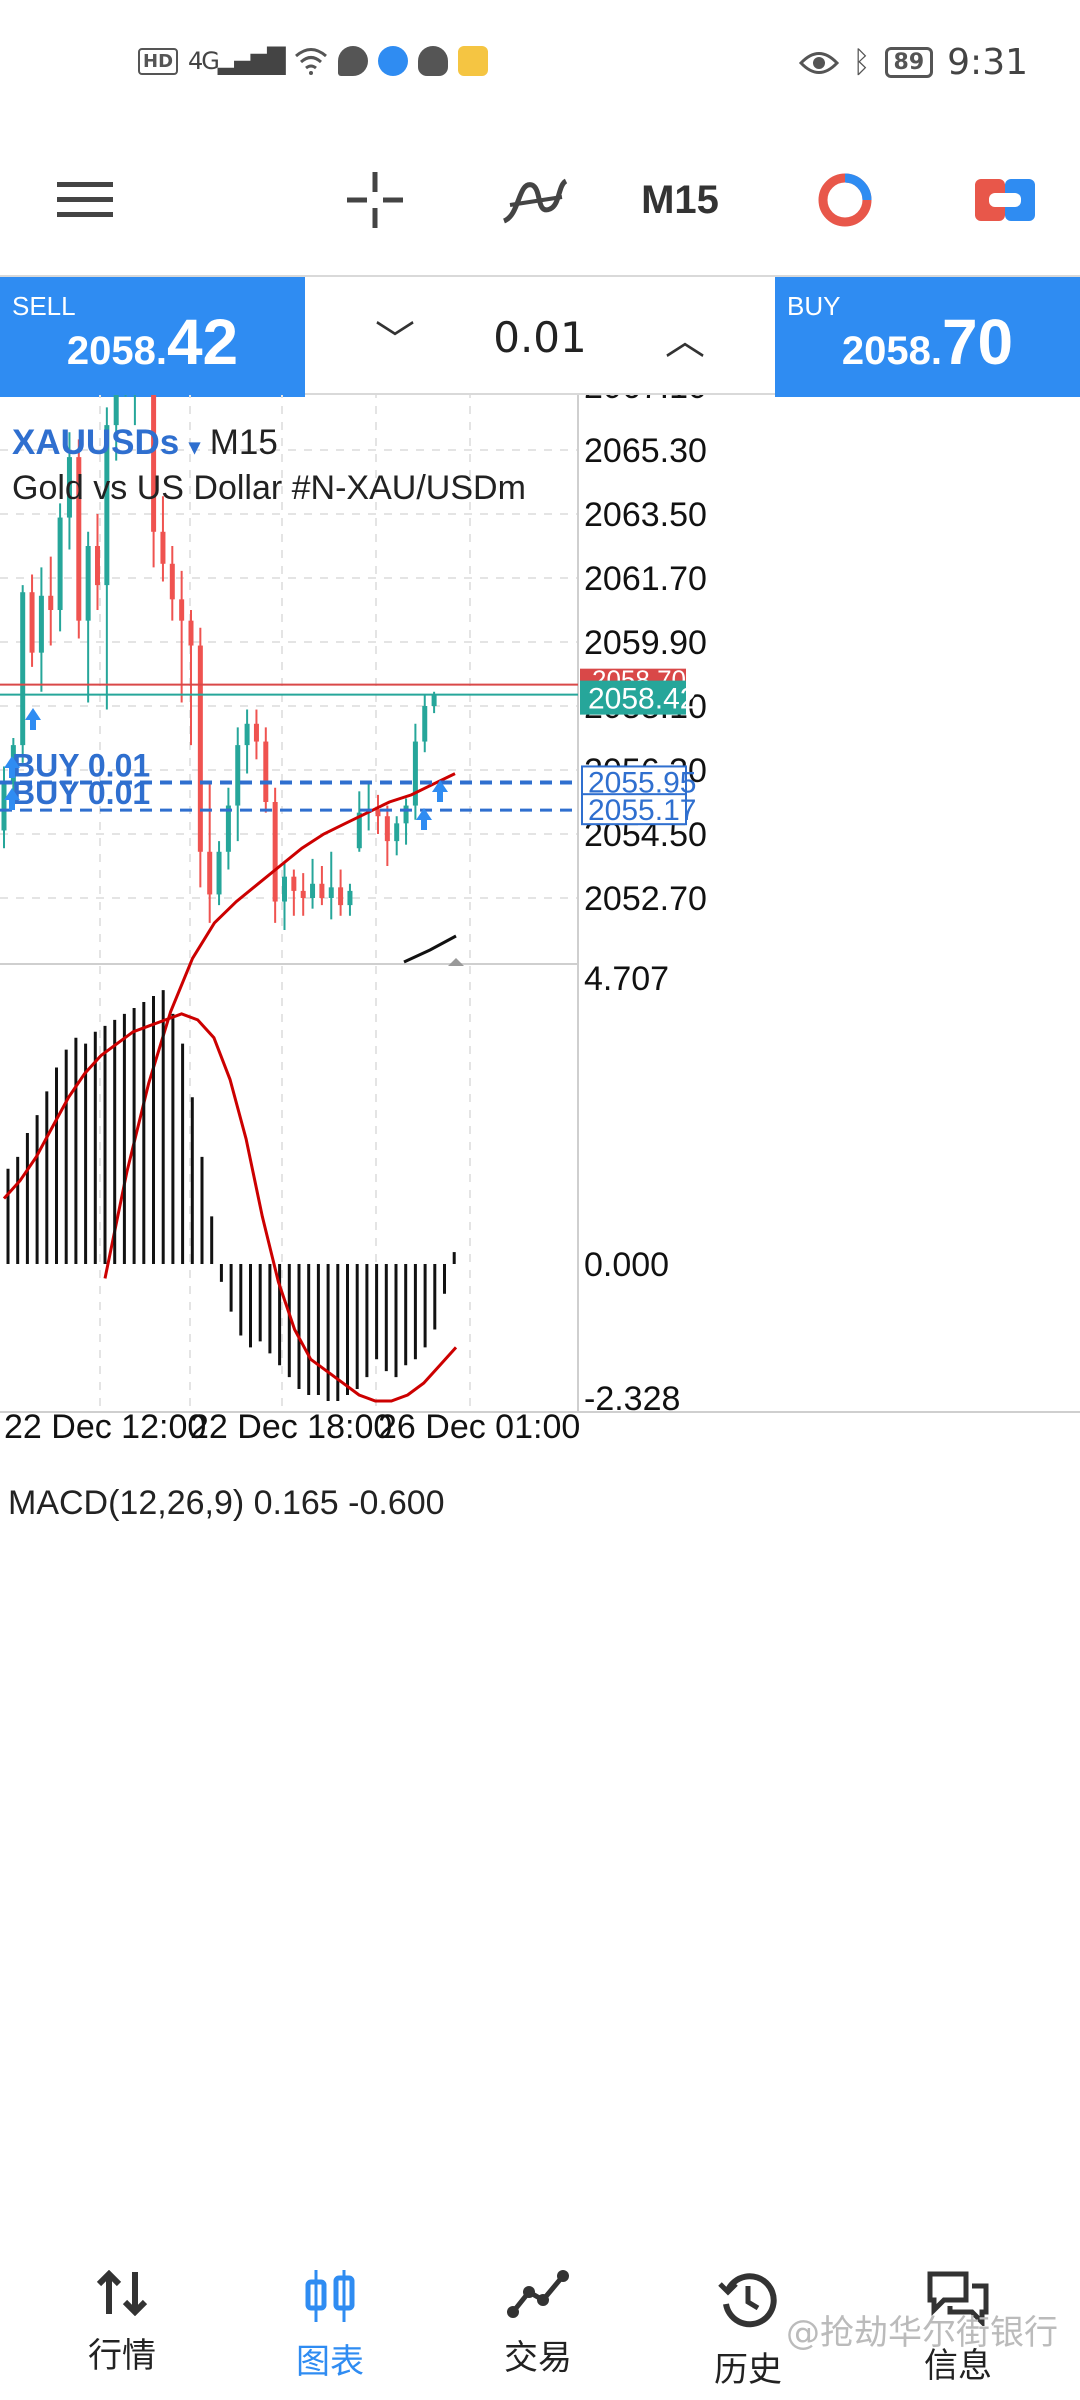 The width and height of the screenshot is (1080, 2400). I want to click on nav-chart: 图表, so click(330, 2300).